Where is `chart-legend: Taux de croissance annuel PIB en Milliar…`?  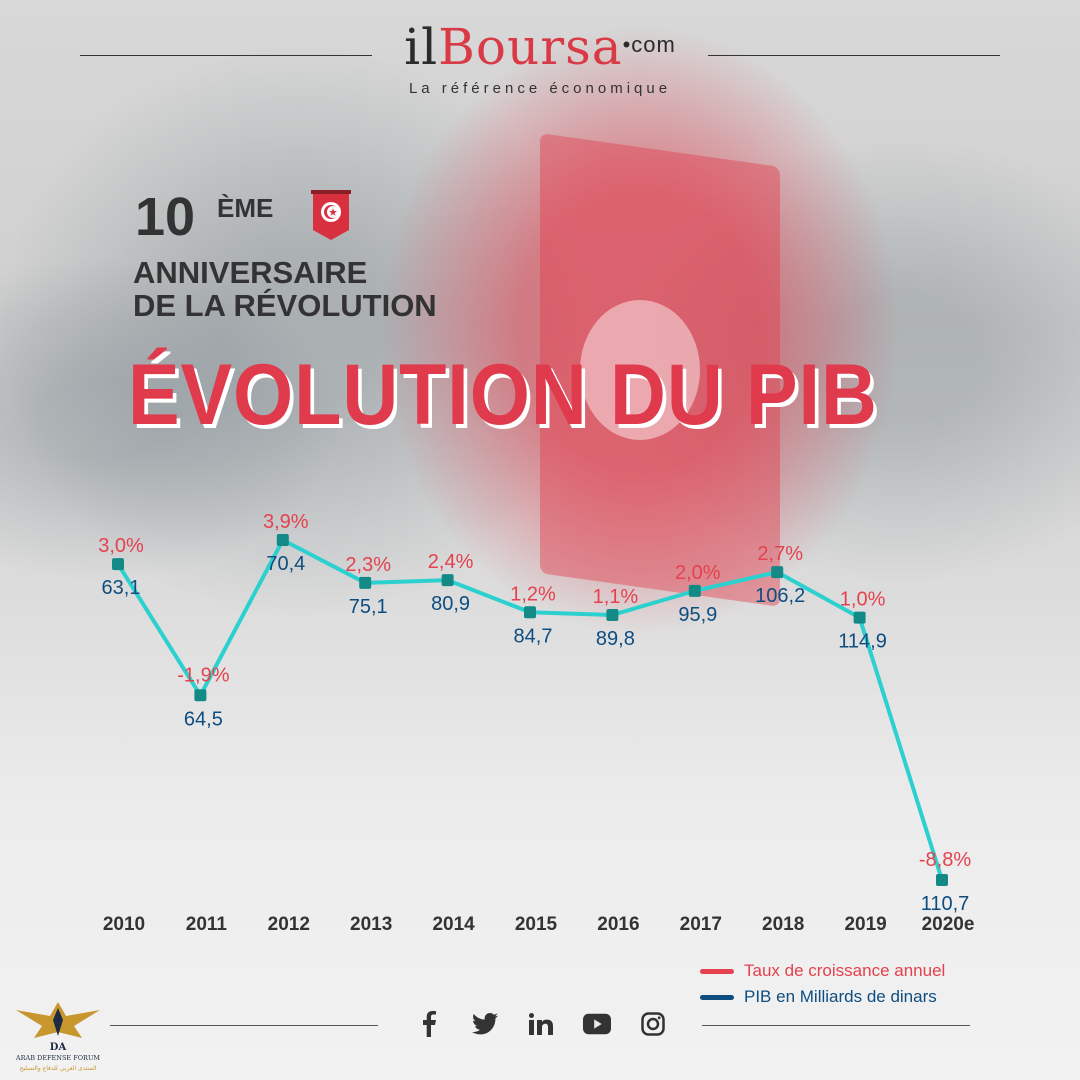
chart-legend: Taux de croissance annuel PIB en Milliar… is located at coordinates (822, 984).